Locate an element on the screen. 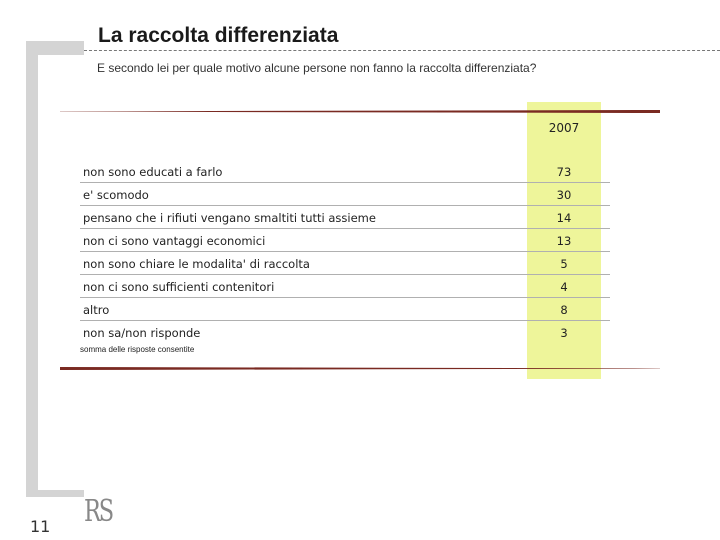  row-label: non ci sono vantaggi economici is located at coordinates (174, 241).